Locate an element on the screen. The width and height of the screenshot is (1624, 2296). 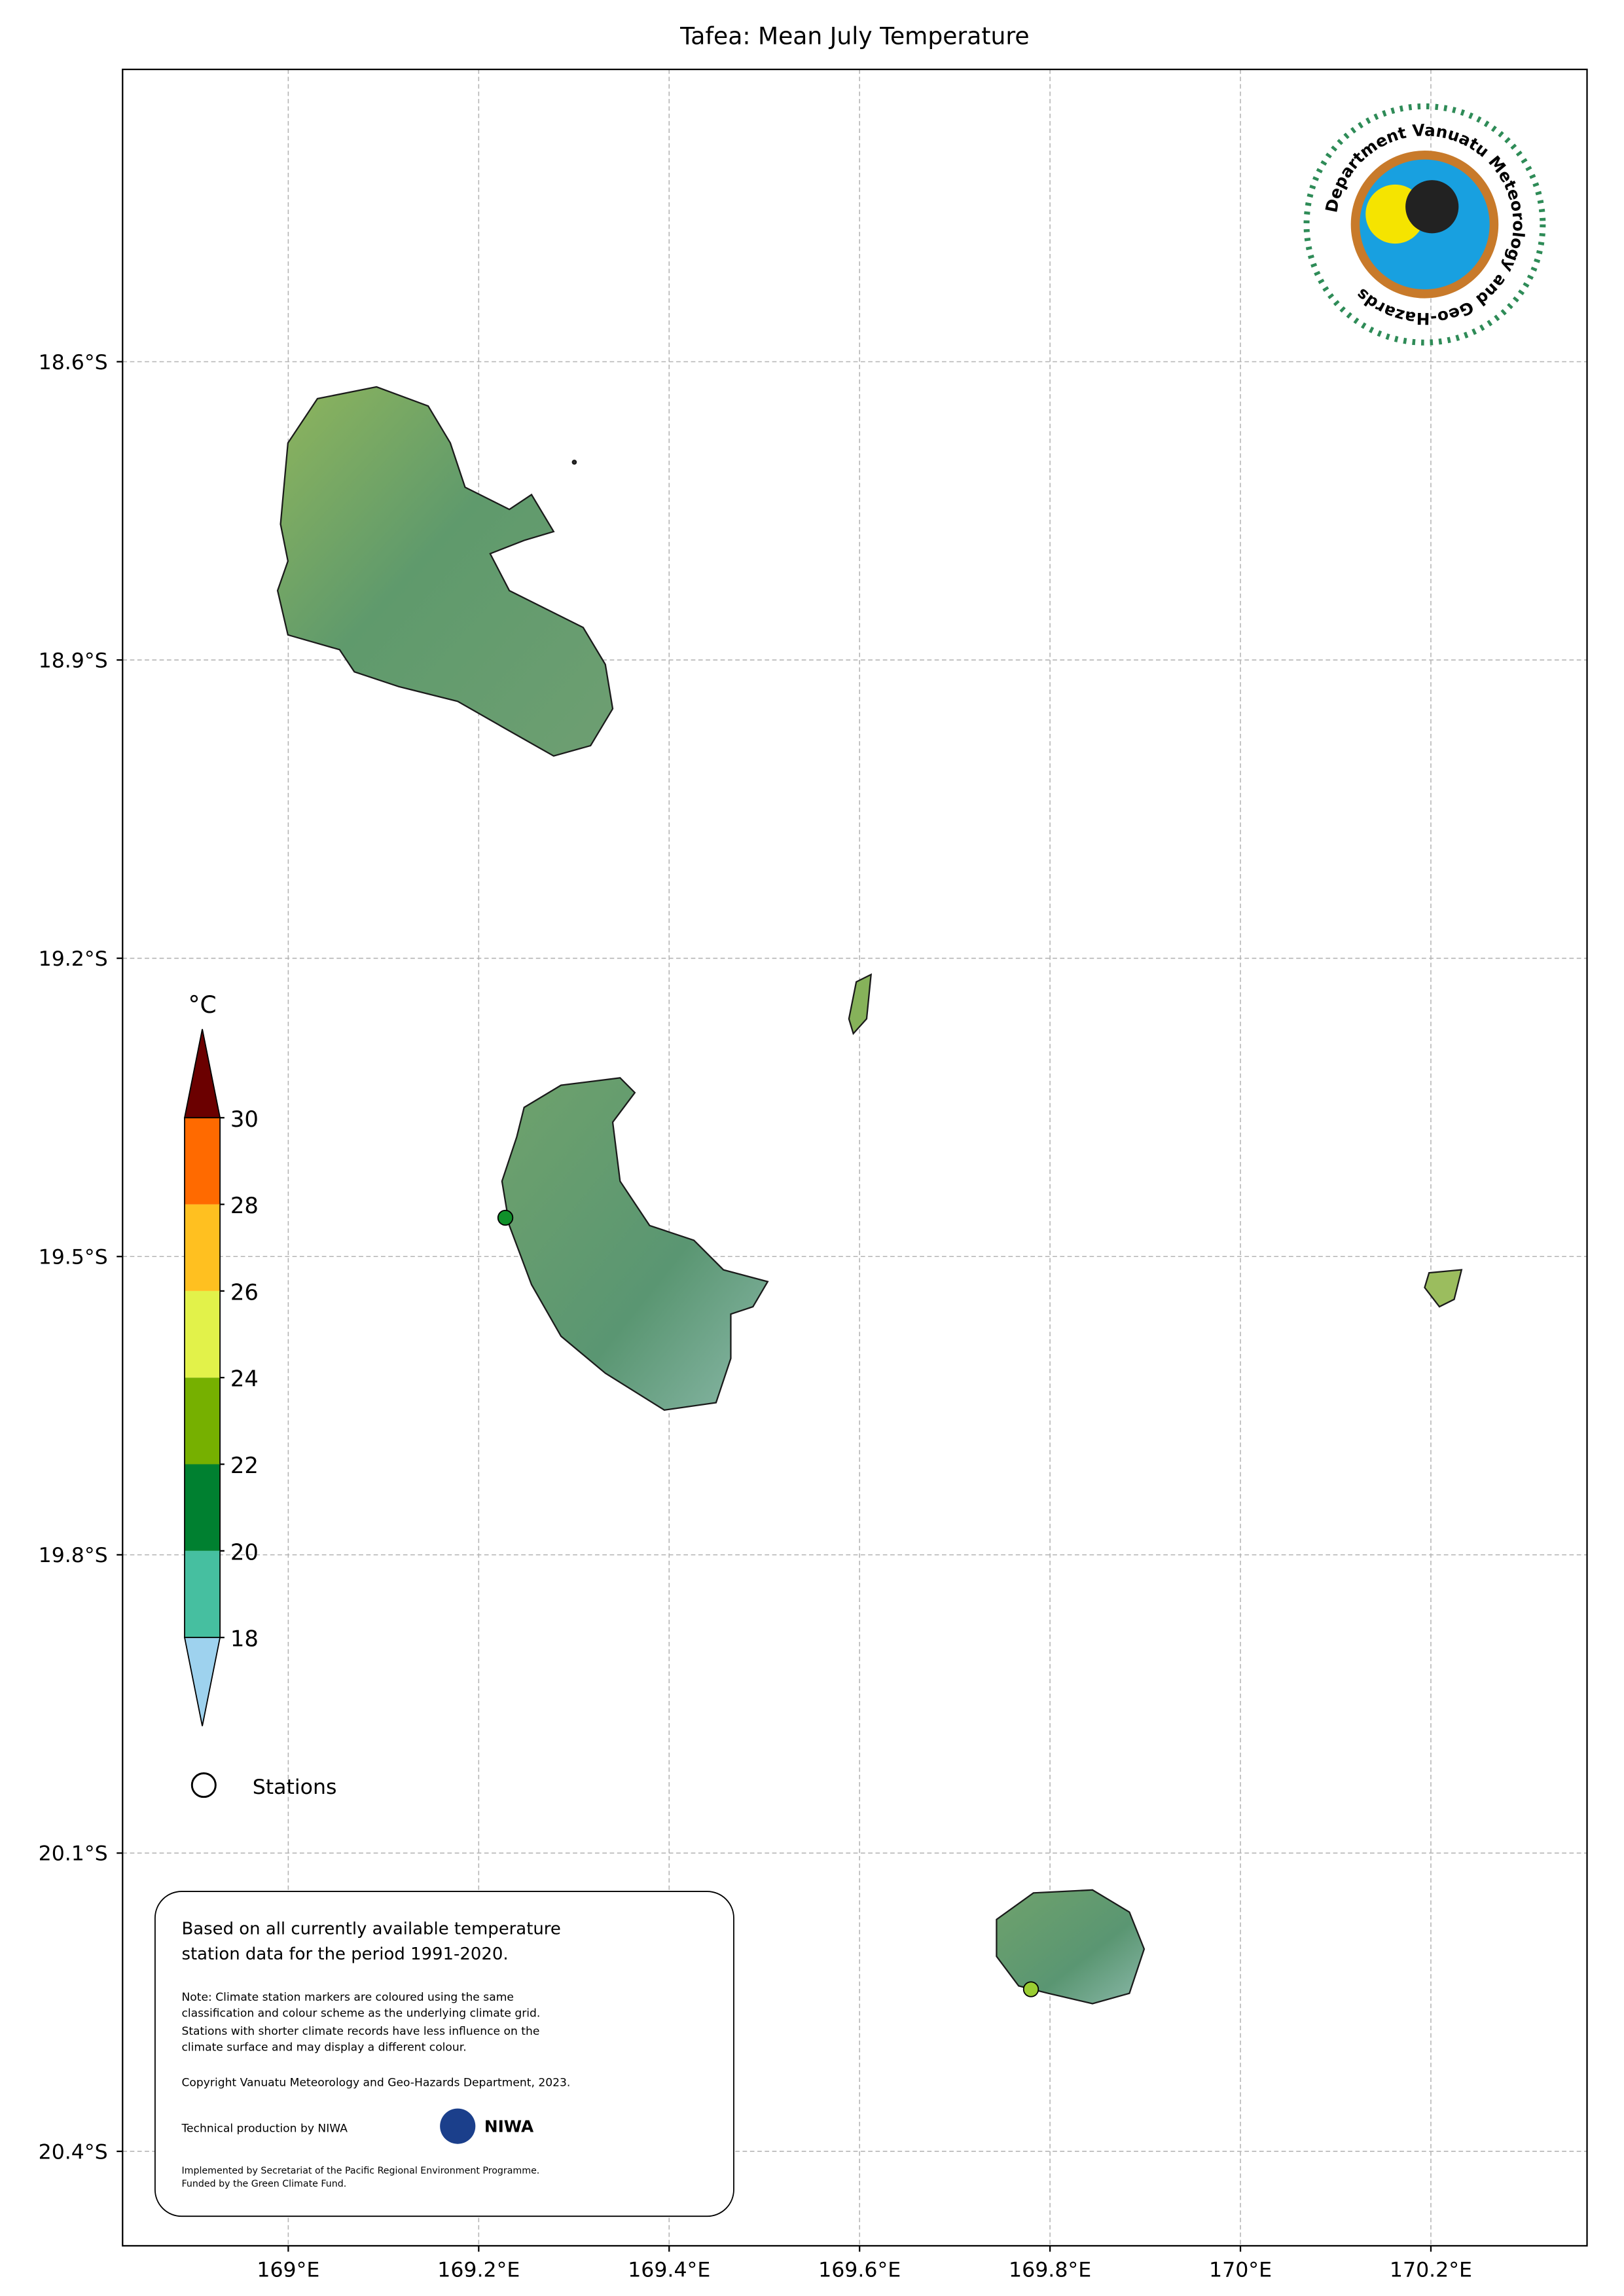
y-tick-label: 20.1°S is located at coordinates (73, 1854).